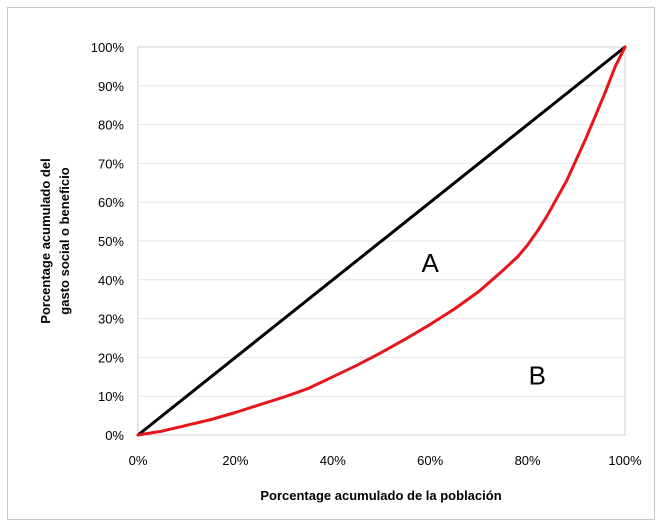 The width and height of the screenshot is (664, 530). I want to click on x-axis-title: Porcentage acumulado de la población, so click(380, 495).